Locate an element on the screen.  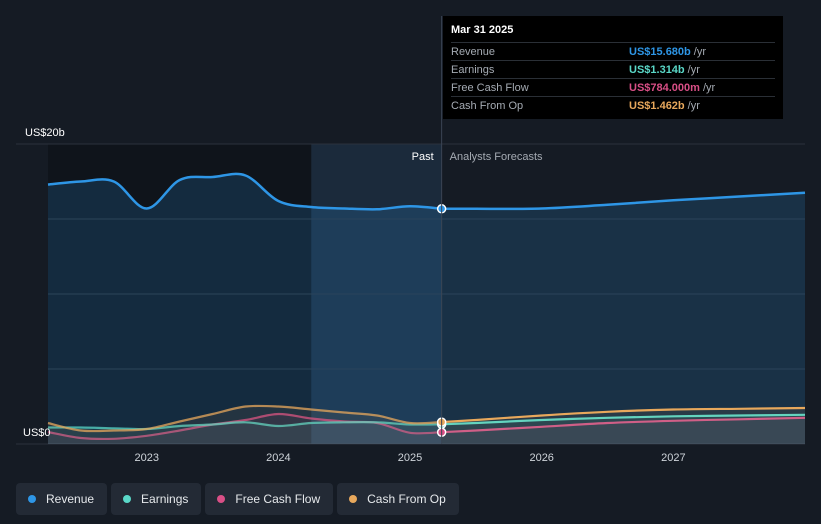
tooltip-row-earnings: Earnings US$1.314b /yr is located at coordinates (613, 69).